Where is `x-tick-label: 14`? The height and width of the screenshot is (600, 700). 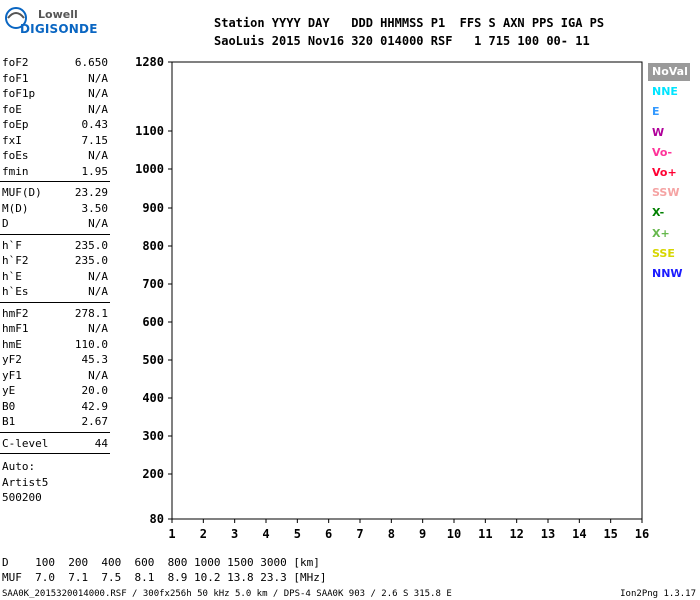 x-tick-label: 14 is located at coordinates (579, 534).